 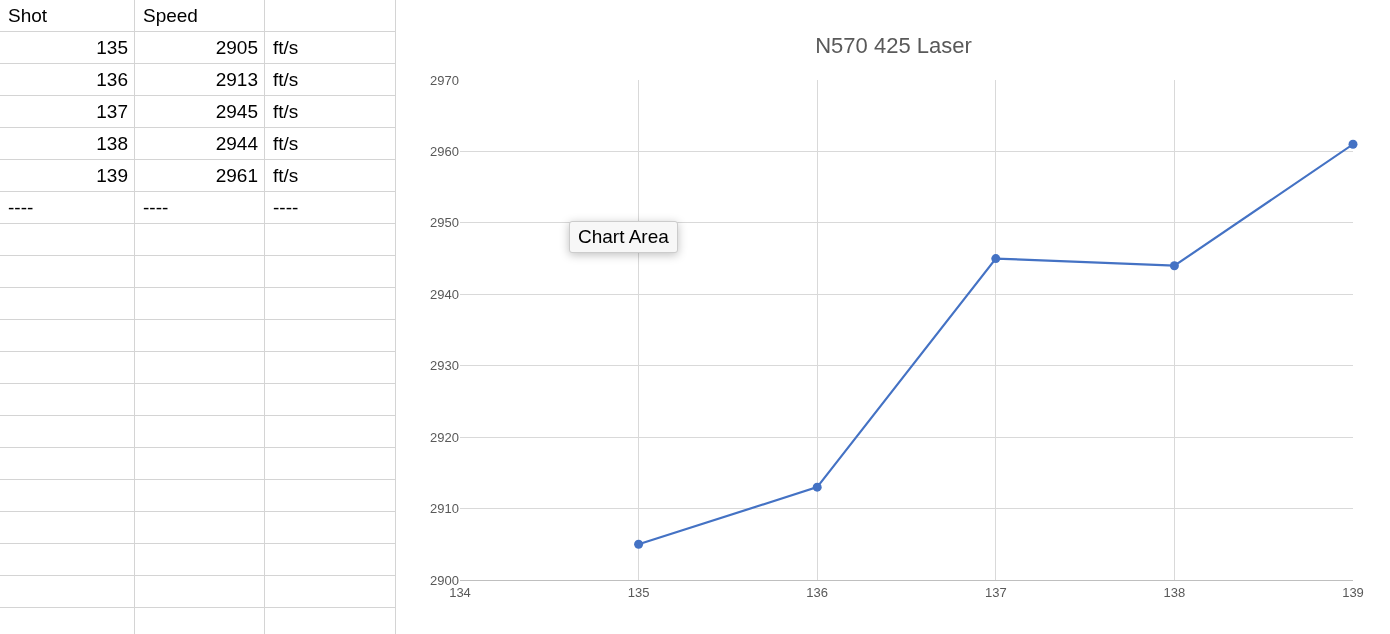 What do you see at coordinates (1353, 592) in the screenshot?
I see `x-tick-label: 139` at bounding box center [1353, 592].